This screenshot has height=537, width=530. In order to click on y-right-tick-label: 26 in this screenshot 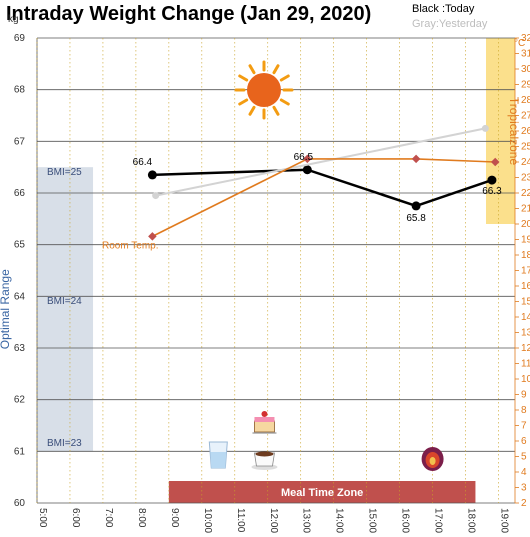, I will do `click(525, 131)`.